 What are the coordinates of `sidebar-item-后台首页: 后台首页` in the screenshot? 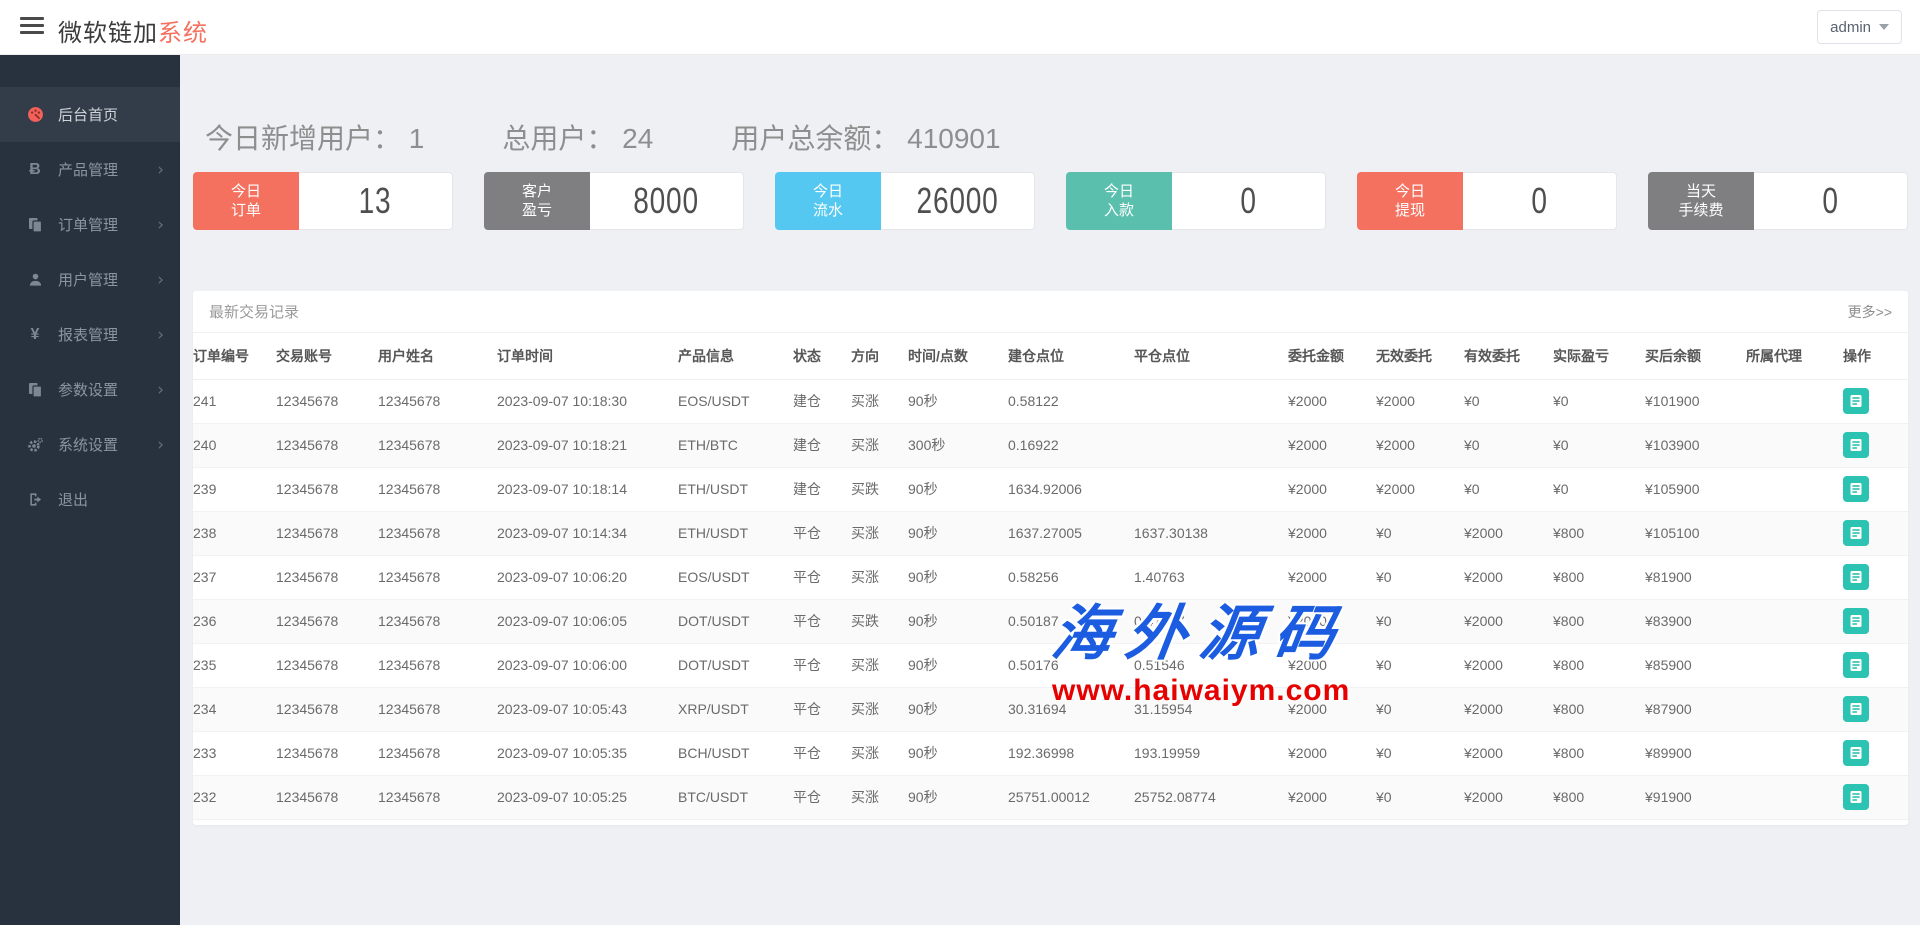 It's located at (90, 114).